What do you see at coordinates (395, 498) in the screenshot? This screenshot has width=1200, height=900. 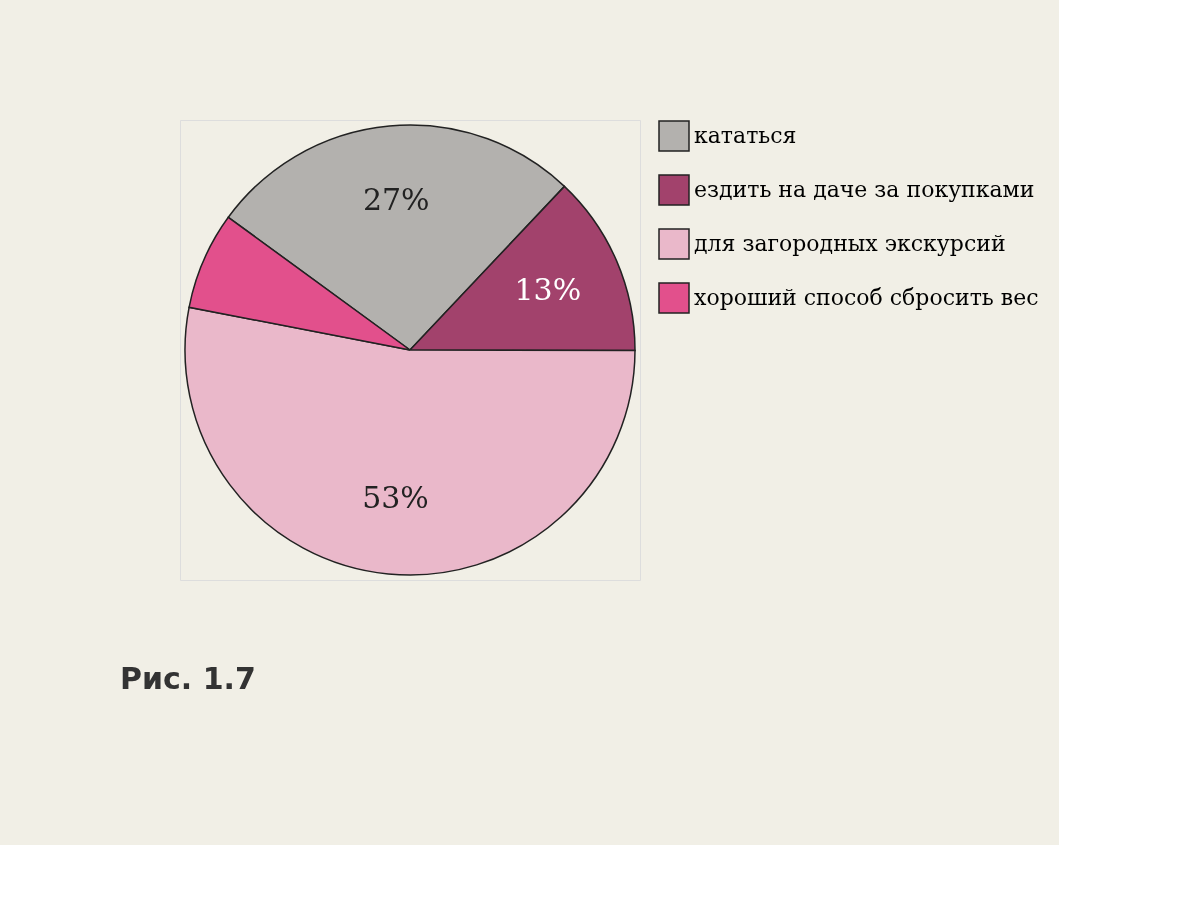 I see `data-label: 53%` at bounding box center [395, 498].